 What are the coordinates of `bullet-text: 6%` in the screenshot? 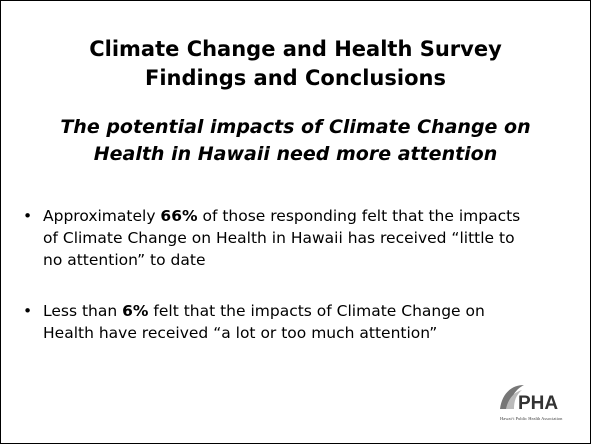 It's located at (135, 311).